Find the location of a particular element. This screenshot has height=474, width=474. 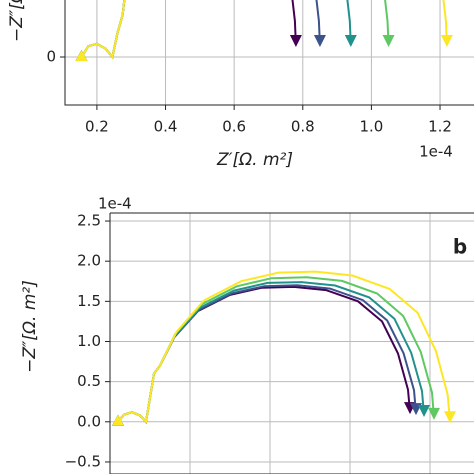

panel-label: b is located at coordinates (460, 247).